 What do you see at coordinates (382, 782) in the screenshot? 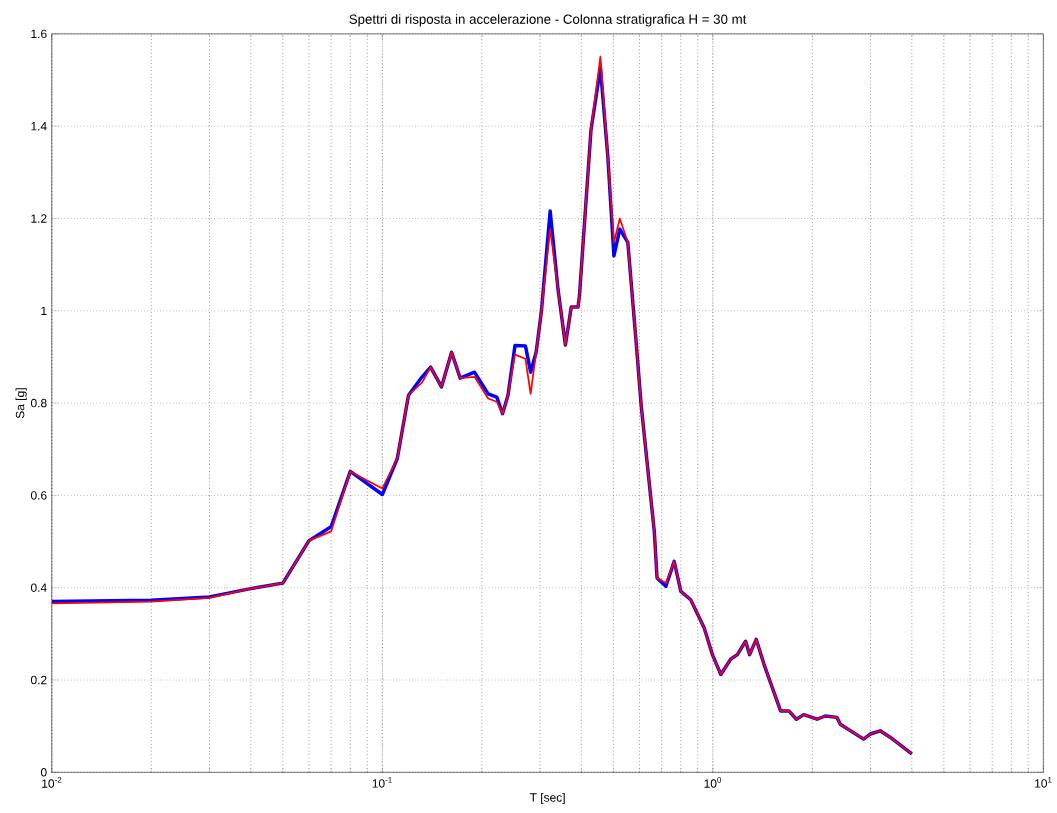
I see `x-tick-label: 10$^{-1}$` at bounding box center [382, 782].